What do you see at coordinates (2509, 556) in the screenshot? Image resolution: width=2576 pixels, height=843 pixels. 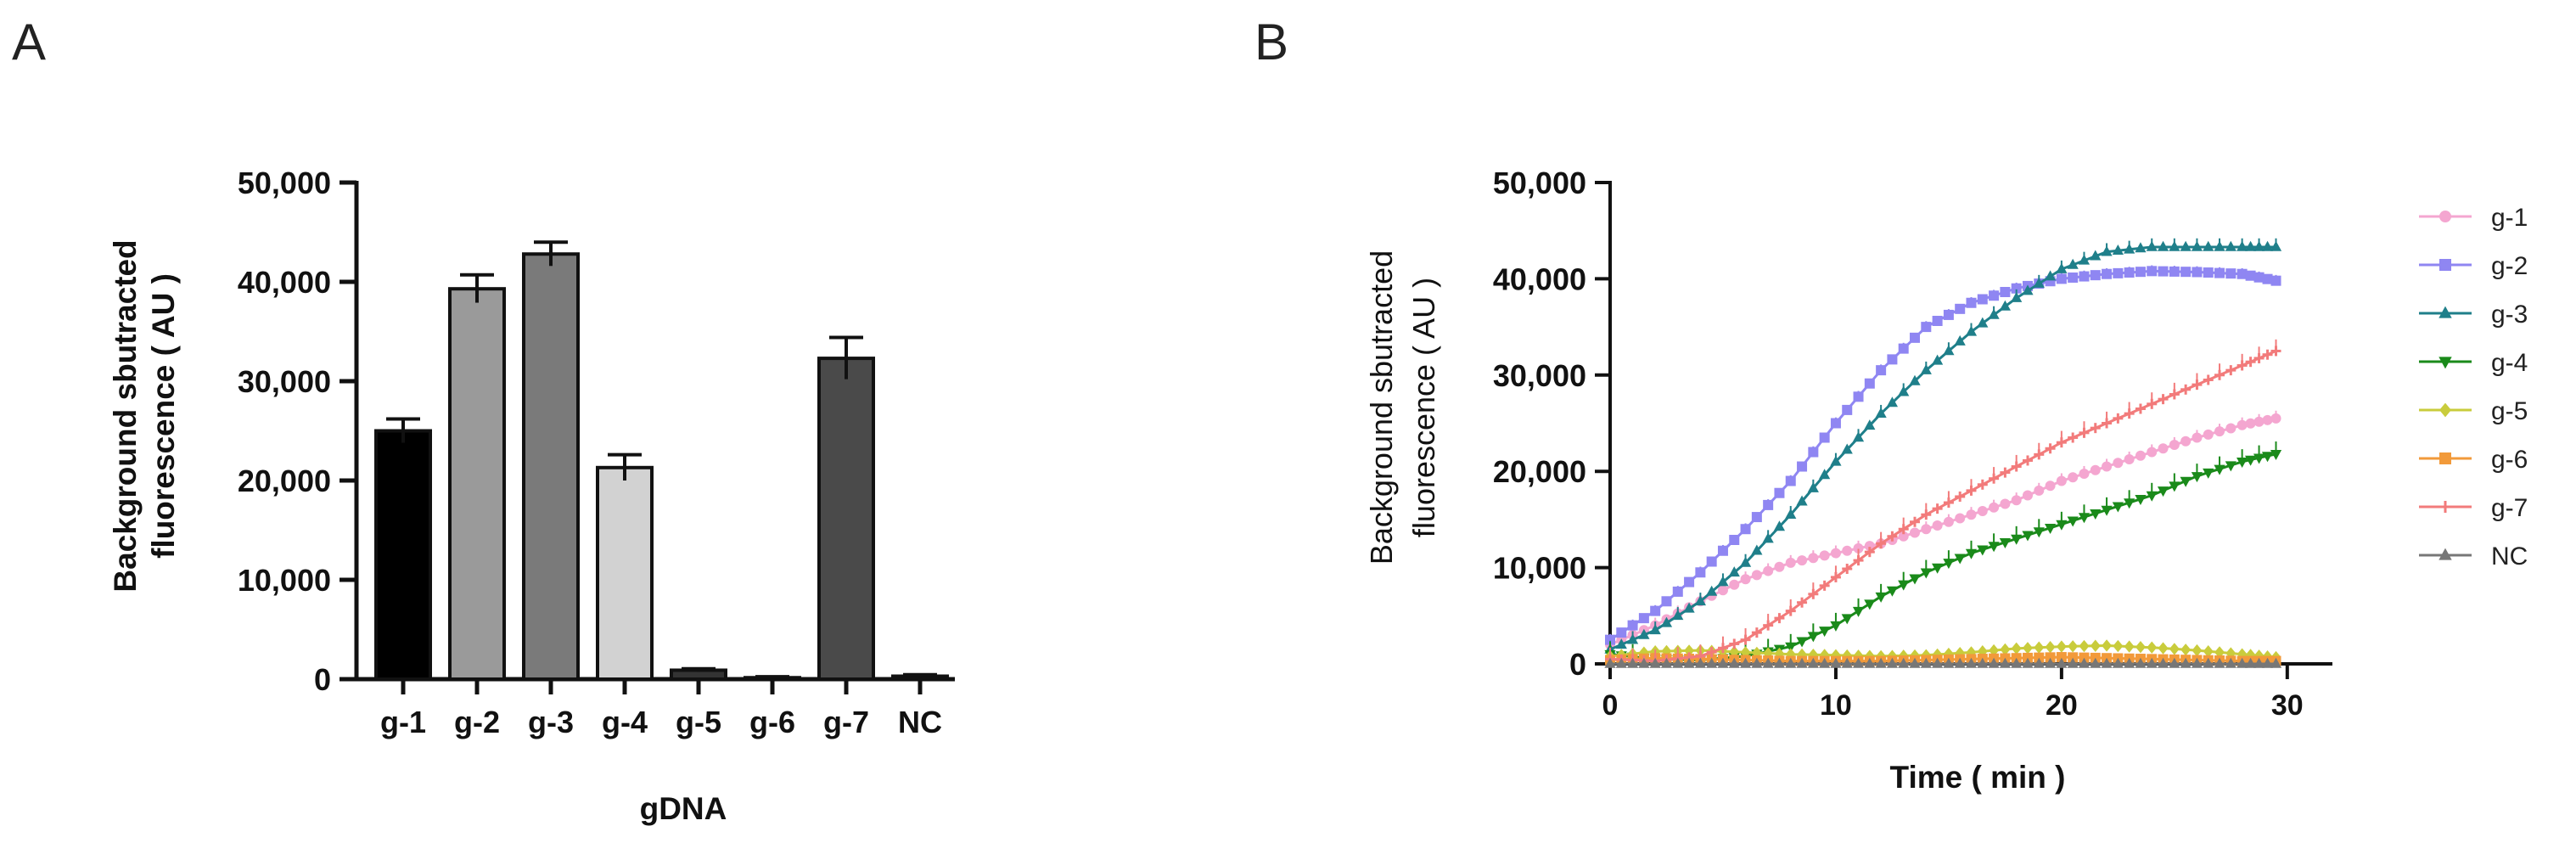 I see `legend-label: NC` at bounding box center [2509, 556].